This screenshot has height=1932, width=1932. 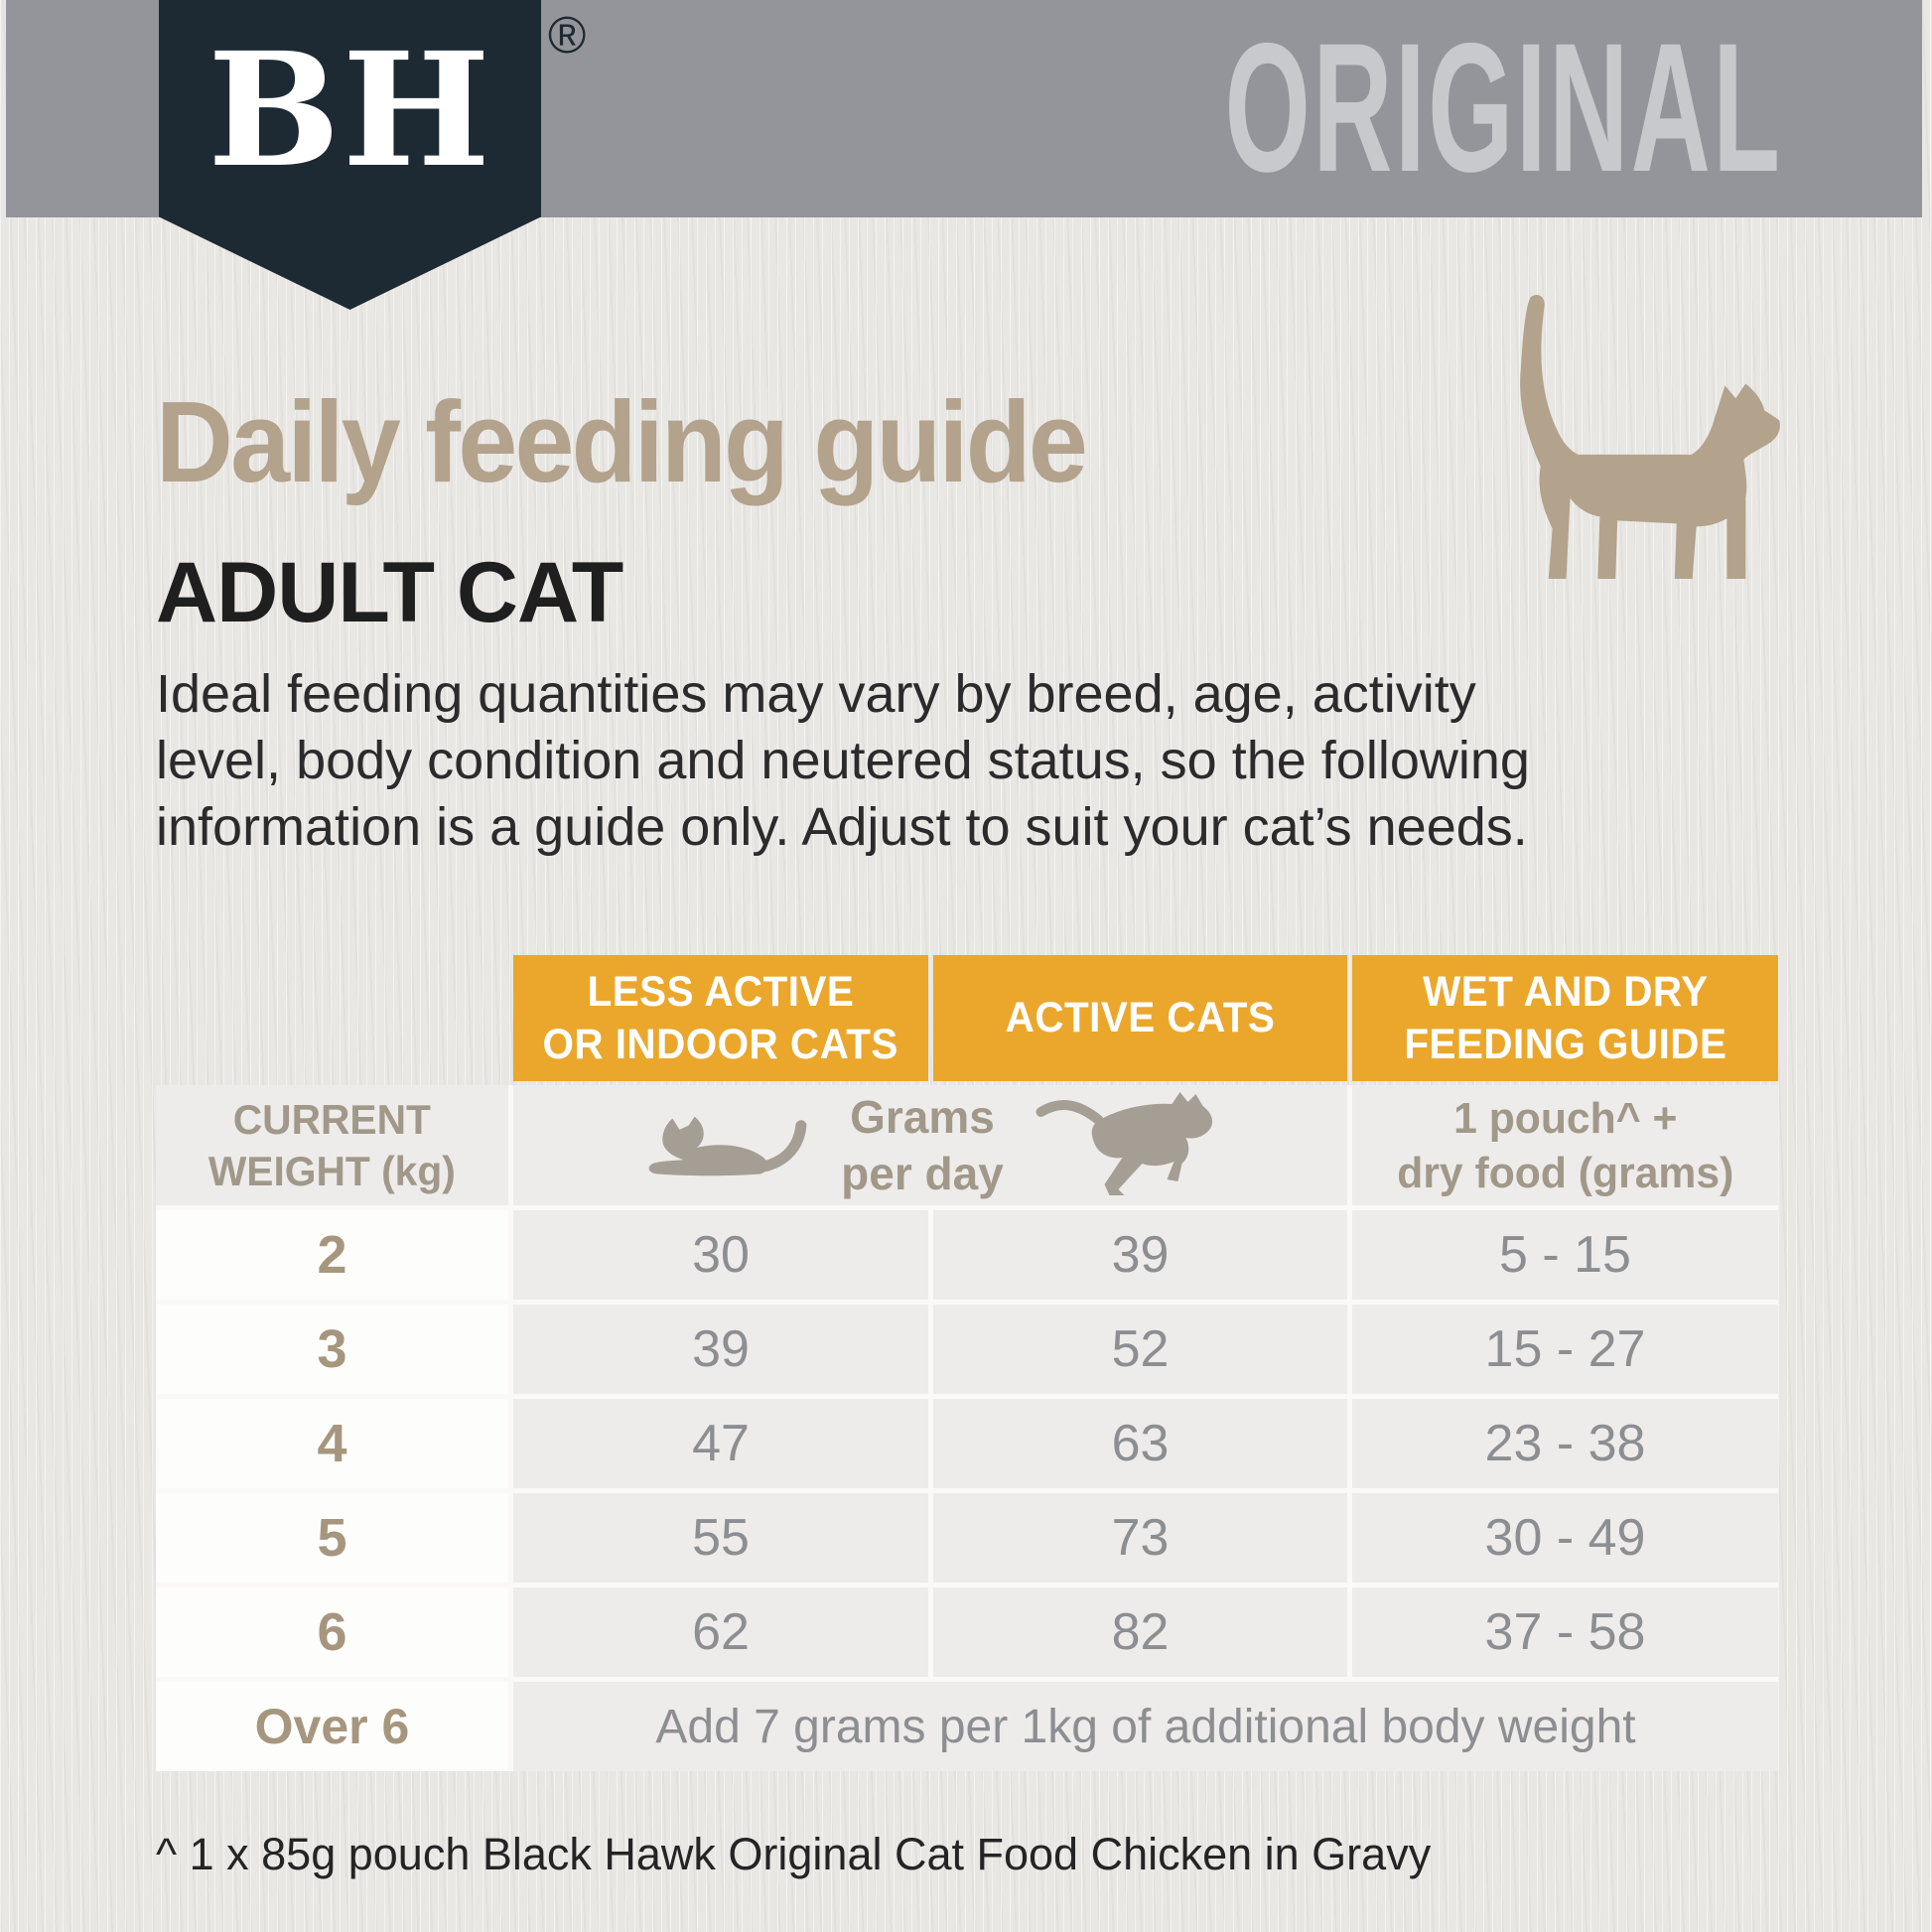 I want to click on units-cell-grams-per-day: Grams per day, so click(x=930, y=1145).